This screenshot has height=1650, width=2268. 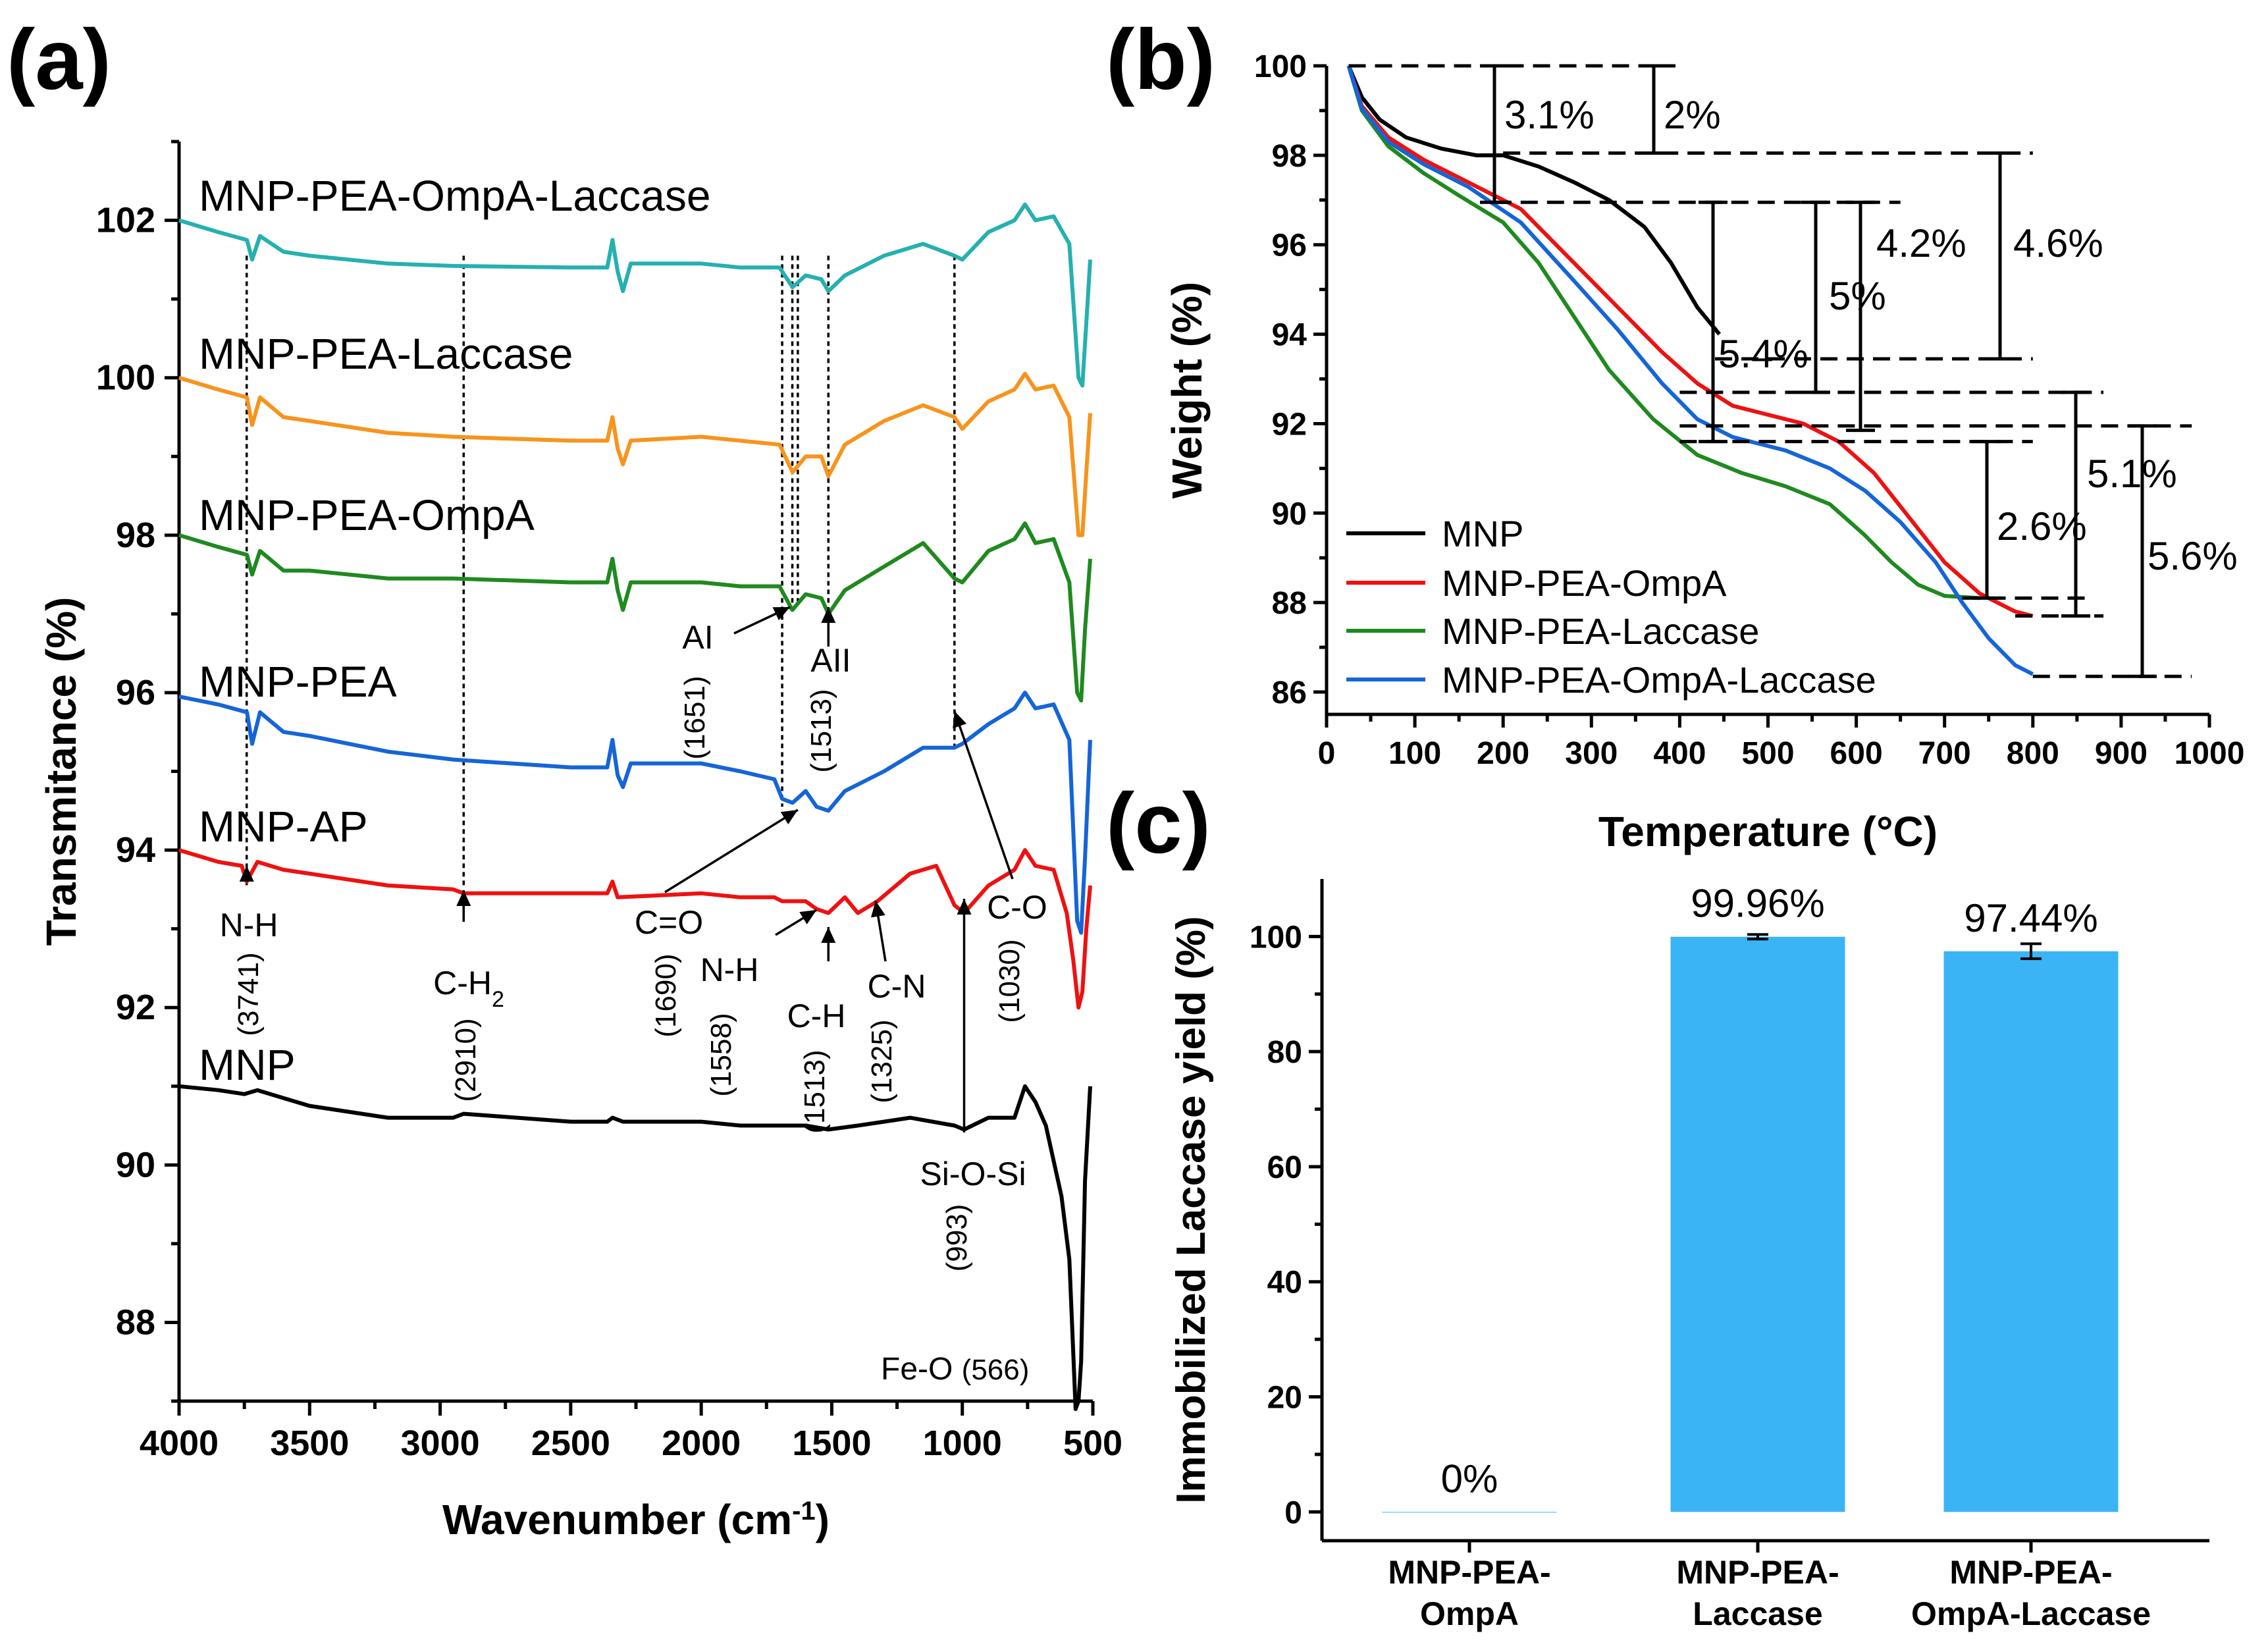 What do you see at coordinates (1944, 753) in the screenshot?
I see `x-tick-label: 700` at bounding box center [1944, 753].